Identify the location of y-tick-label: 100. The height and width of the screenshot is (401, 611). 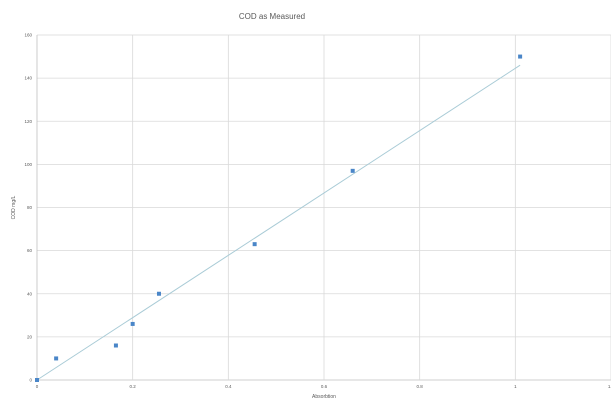
(28, 164).